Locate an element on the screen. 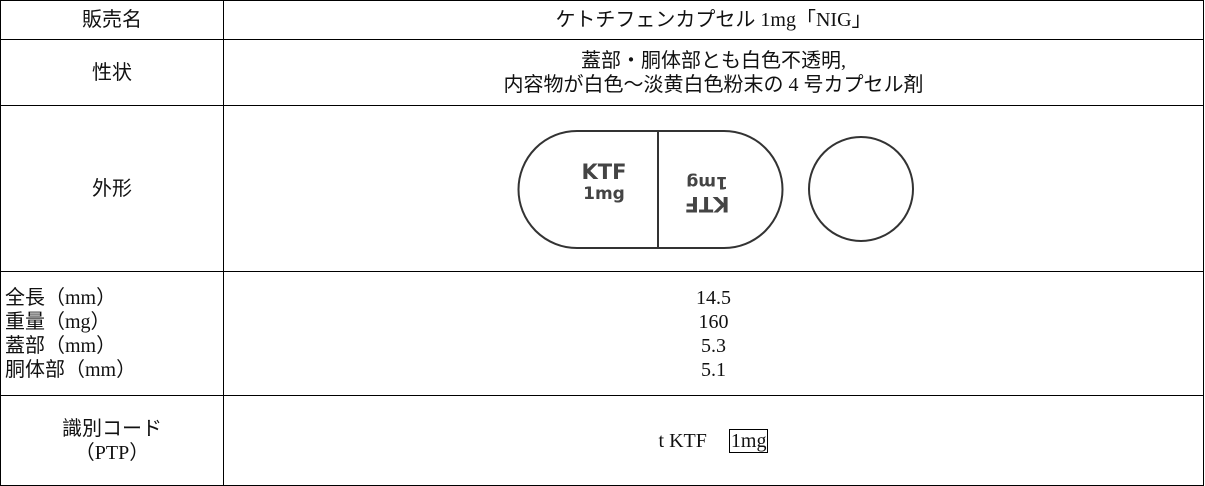  value: ケトチフェンカプセル 1mg「NIG」 is located at coordinates (713, 20).